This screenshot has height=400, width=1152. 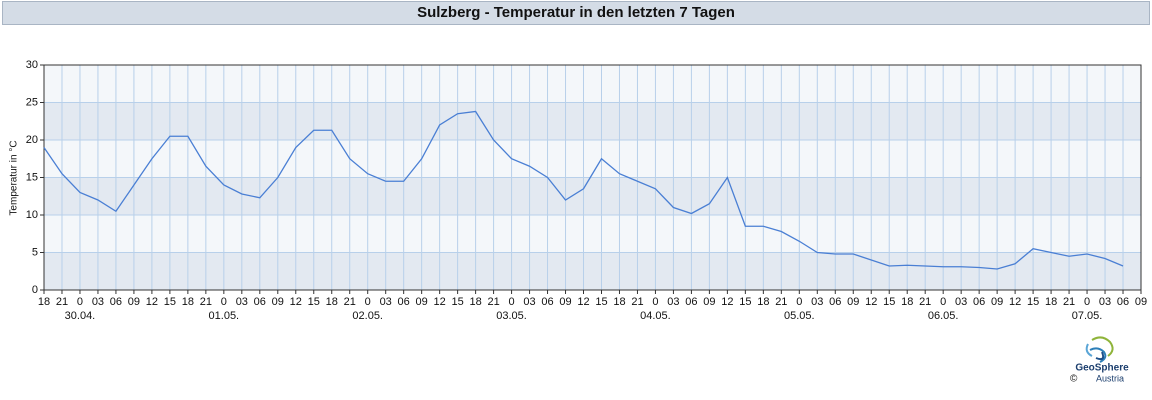 What do you see at coordinates (1110, 378) in the screenshot?
I see `logo-subname: Austria` at bounding box center [1110, 378].